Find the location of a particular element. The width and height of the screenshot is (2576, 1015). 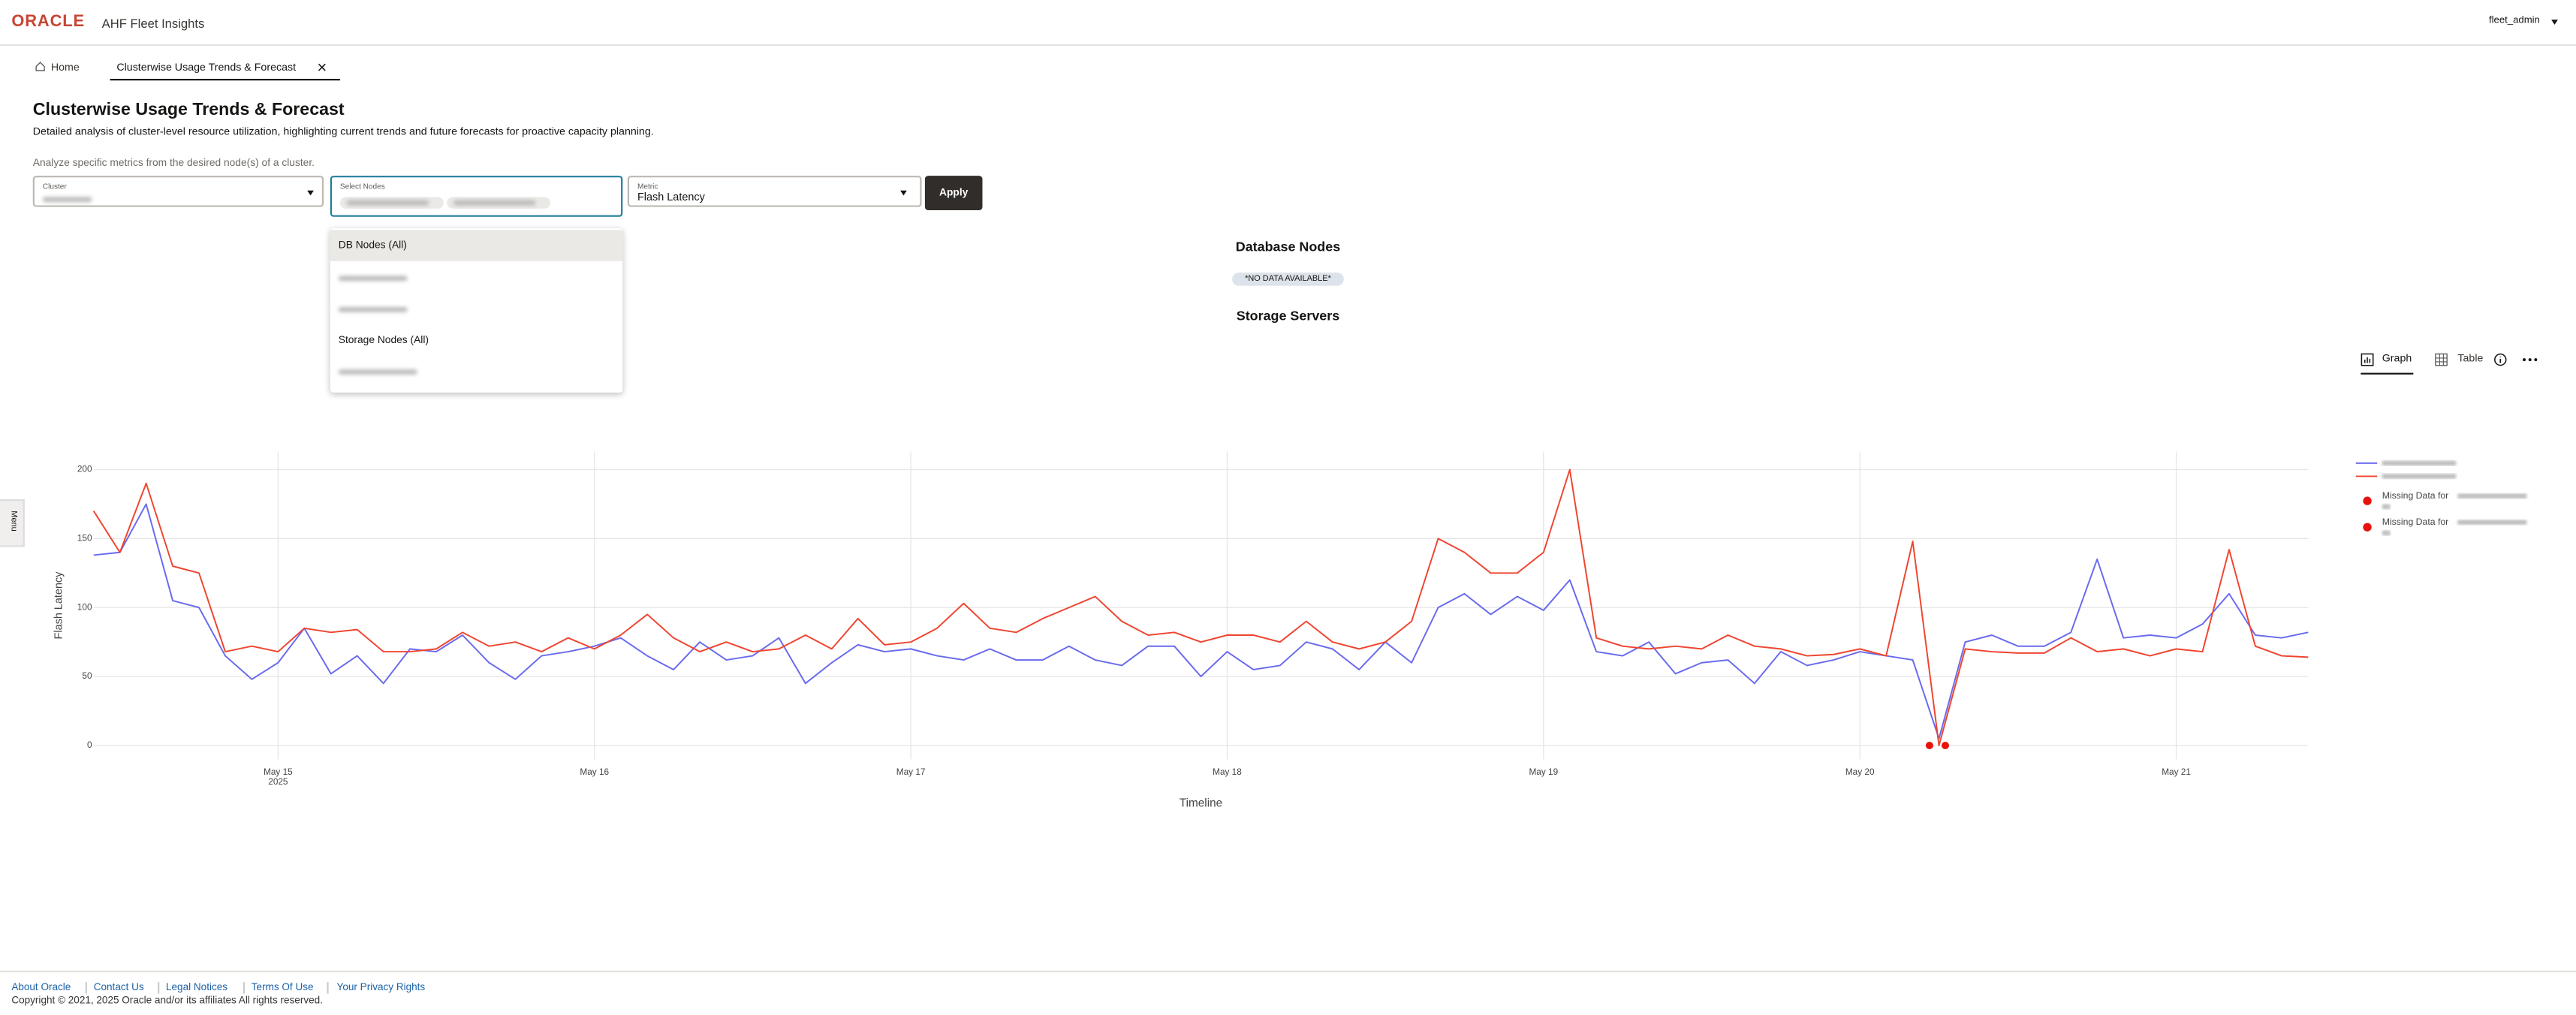

no-data-badge: *NO DATA AVAILABLE* is located at coordinates (1288, 279).